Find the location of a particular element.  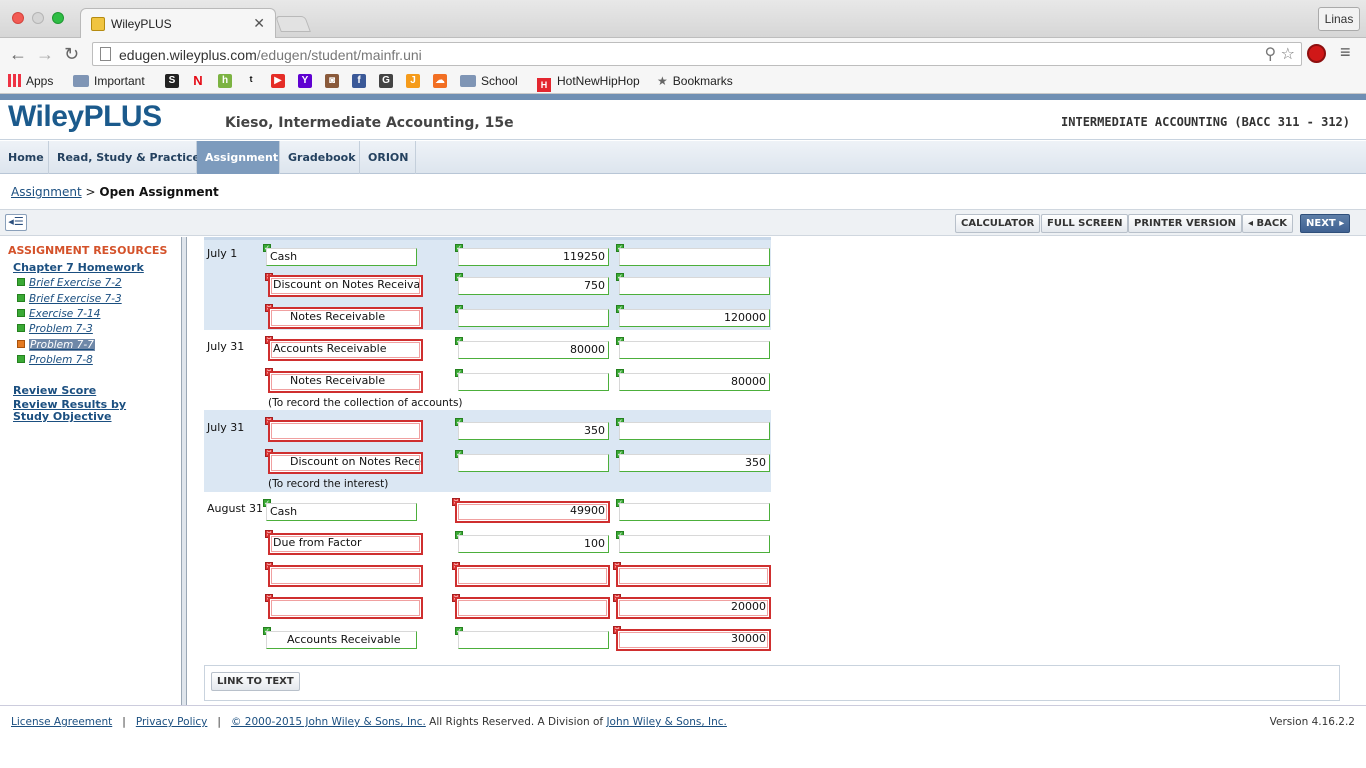

bookmark-g-icon: G is located at coordinates (386, 81).